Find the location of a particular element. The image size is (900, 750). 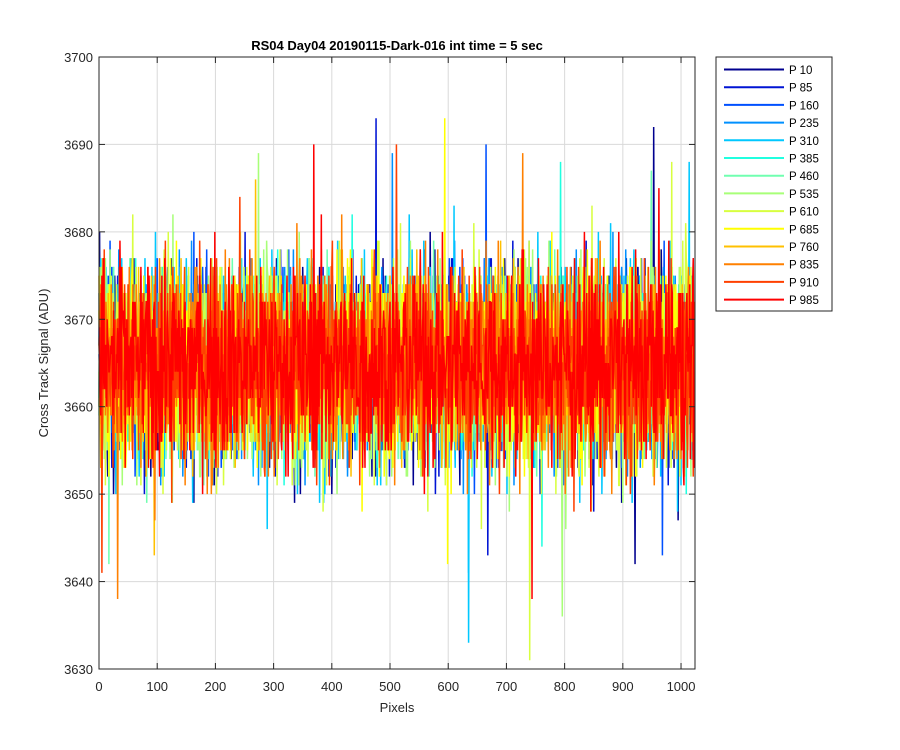

legend-label: P 385 is located at coordinates (804, 160).